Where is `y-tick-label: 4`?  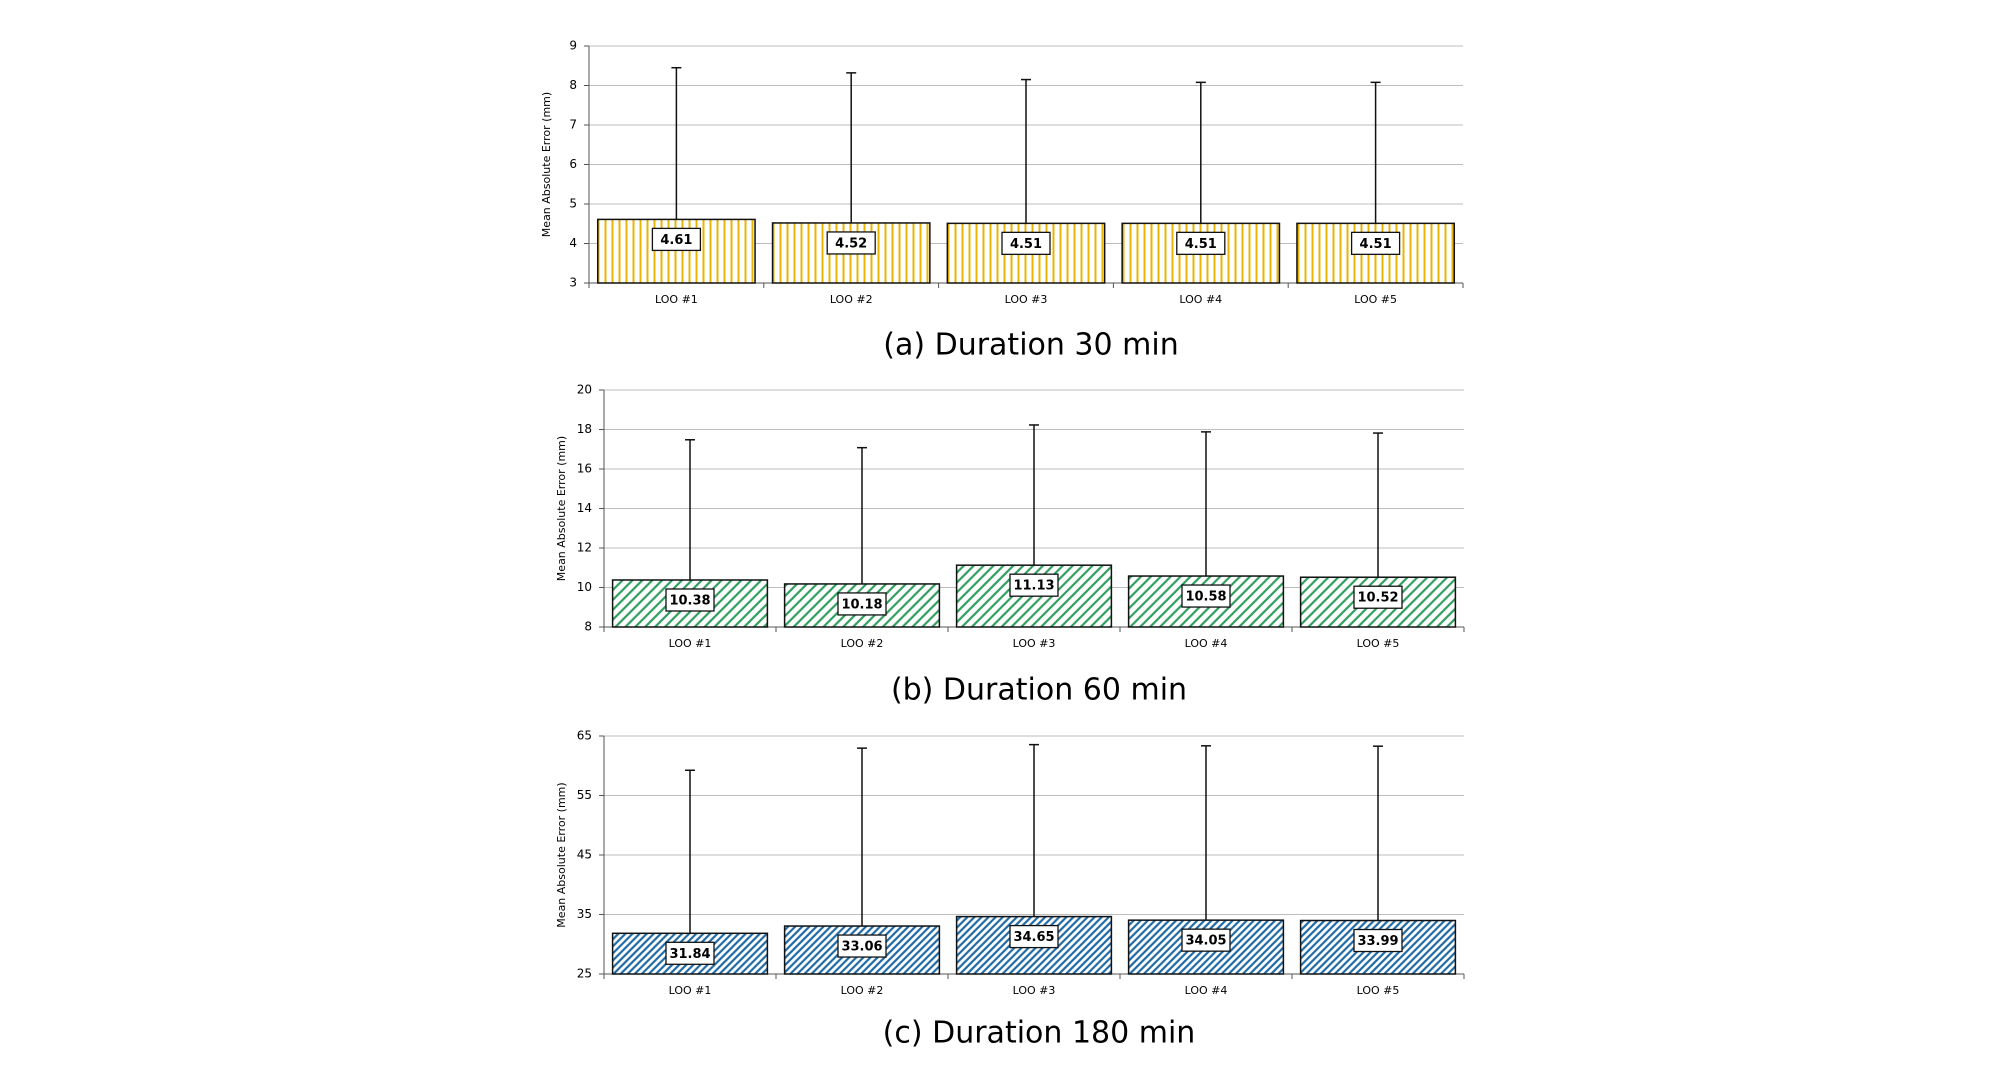
y-tick-label: 4 is located at coordinates (573, 243).